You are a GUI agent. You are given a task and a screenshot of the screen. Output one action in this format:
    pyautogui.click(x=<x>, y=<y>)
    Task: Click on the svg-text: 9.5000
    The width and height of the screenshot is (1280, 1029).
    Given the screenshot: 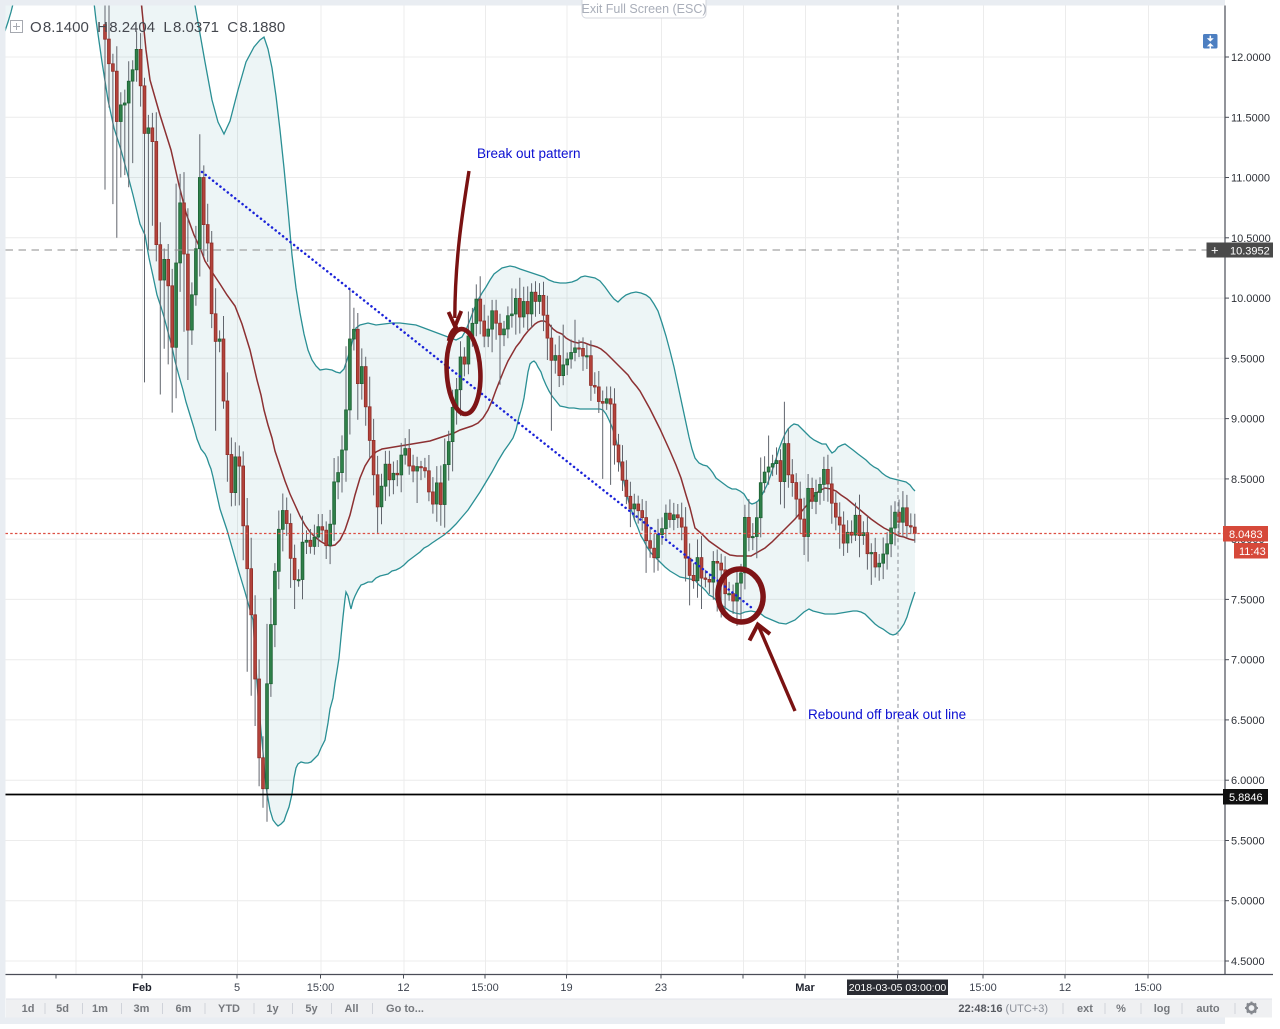 What is the action you would take?
    pyautogui.click(x=1248, y=359)
    